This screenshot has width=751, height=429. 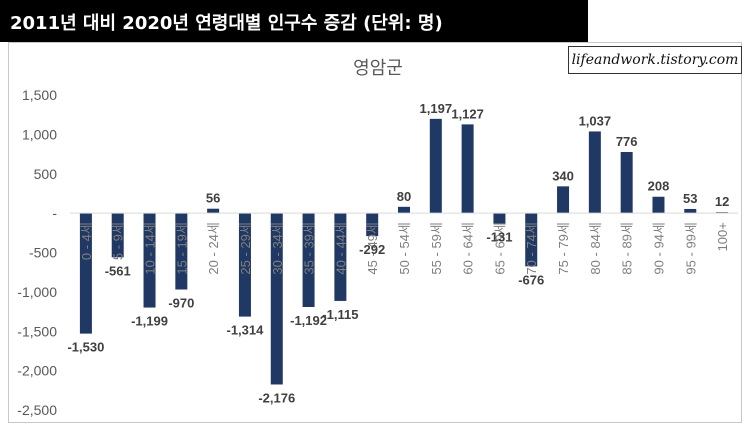 I want to click on x-tick-label: 15 - 19세, so click(x=181, y=248).